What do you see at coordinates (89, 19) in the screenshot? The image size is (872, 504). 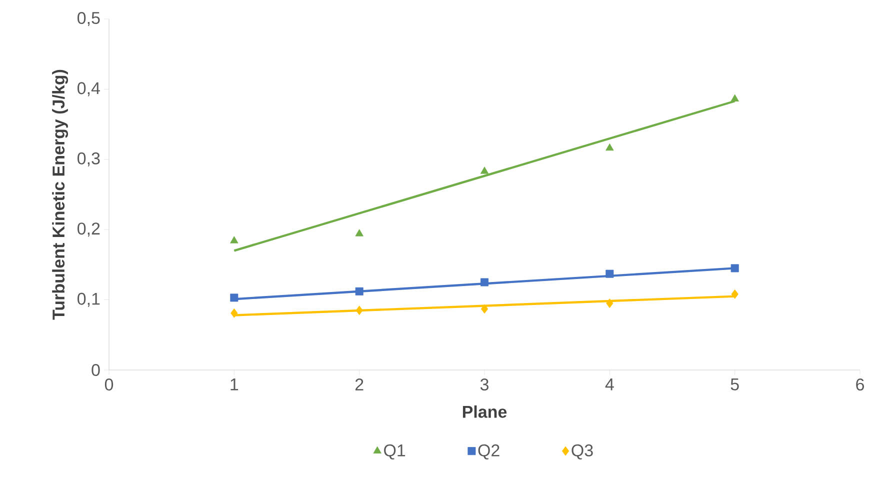 I see `y-tick-label: 0,5` at bounding box center [89, 19].